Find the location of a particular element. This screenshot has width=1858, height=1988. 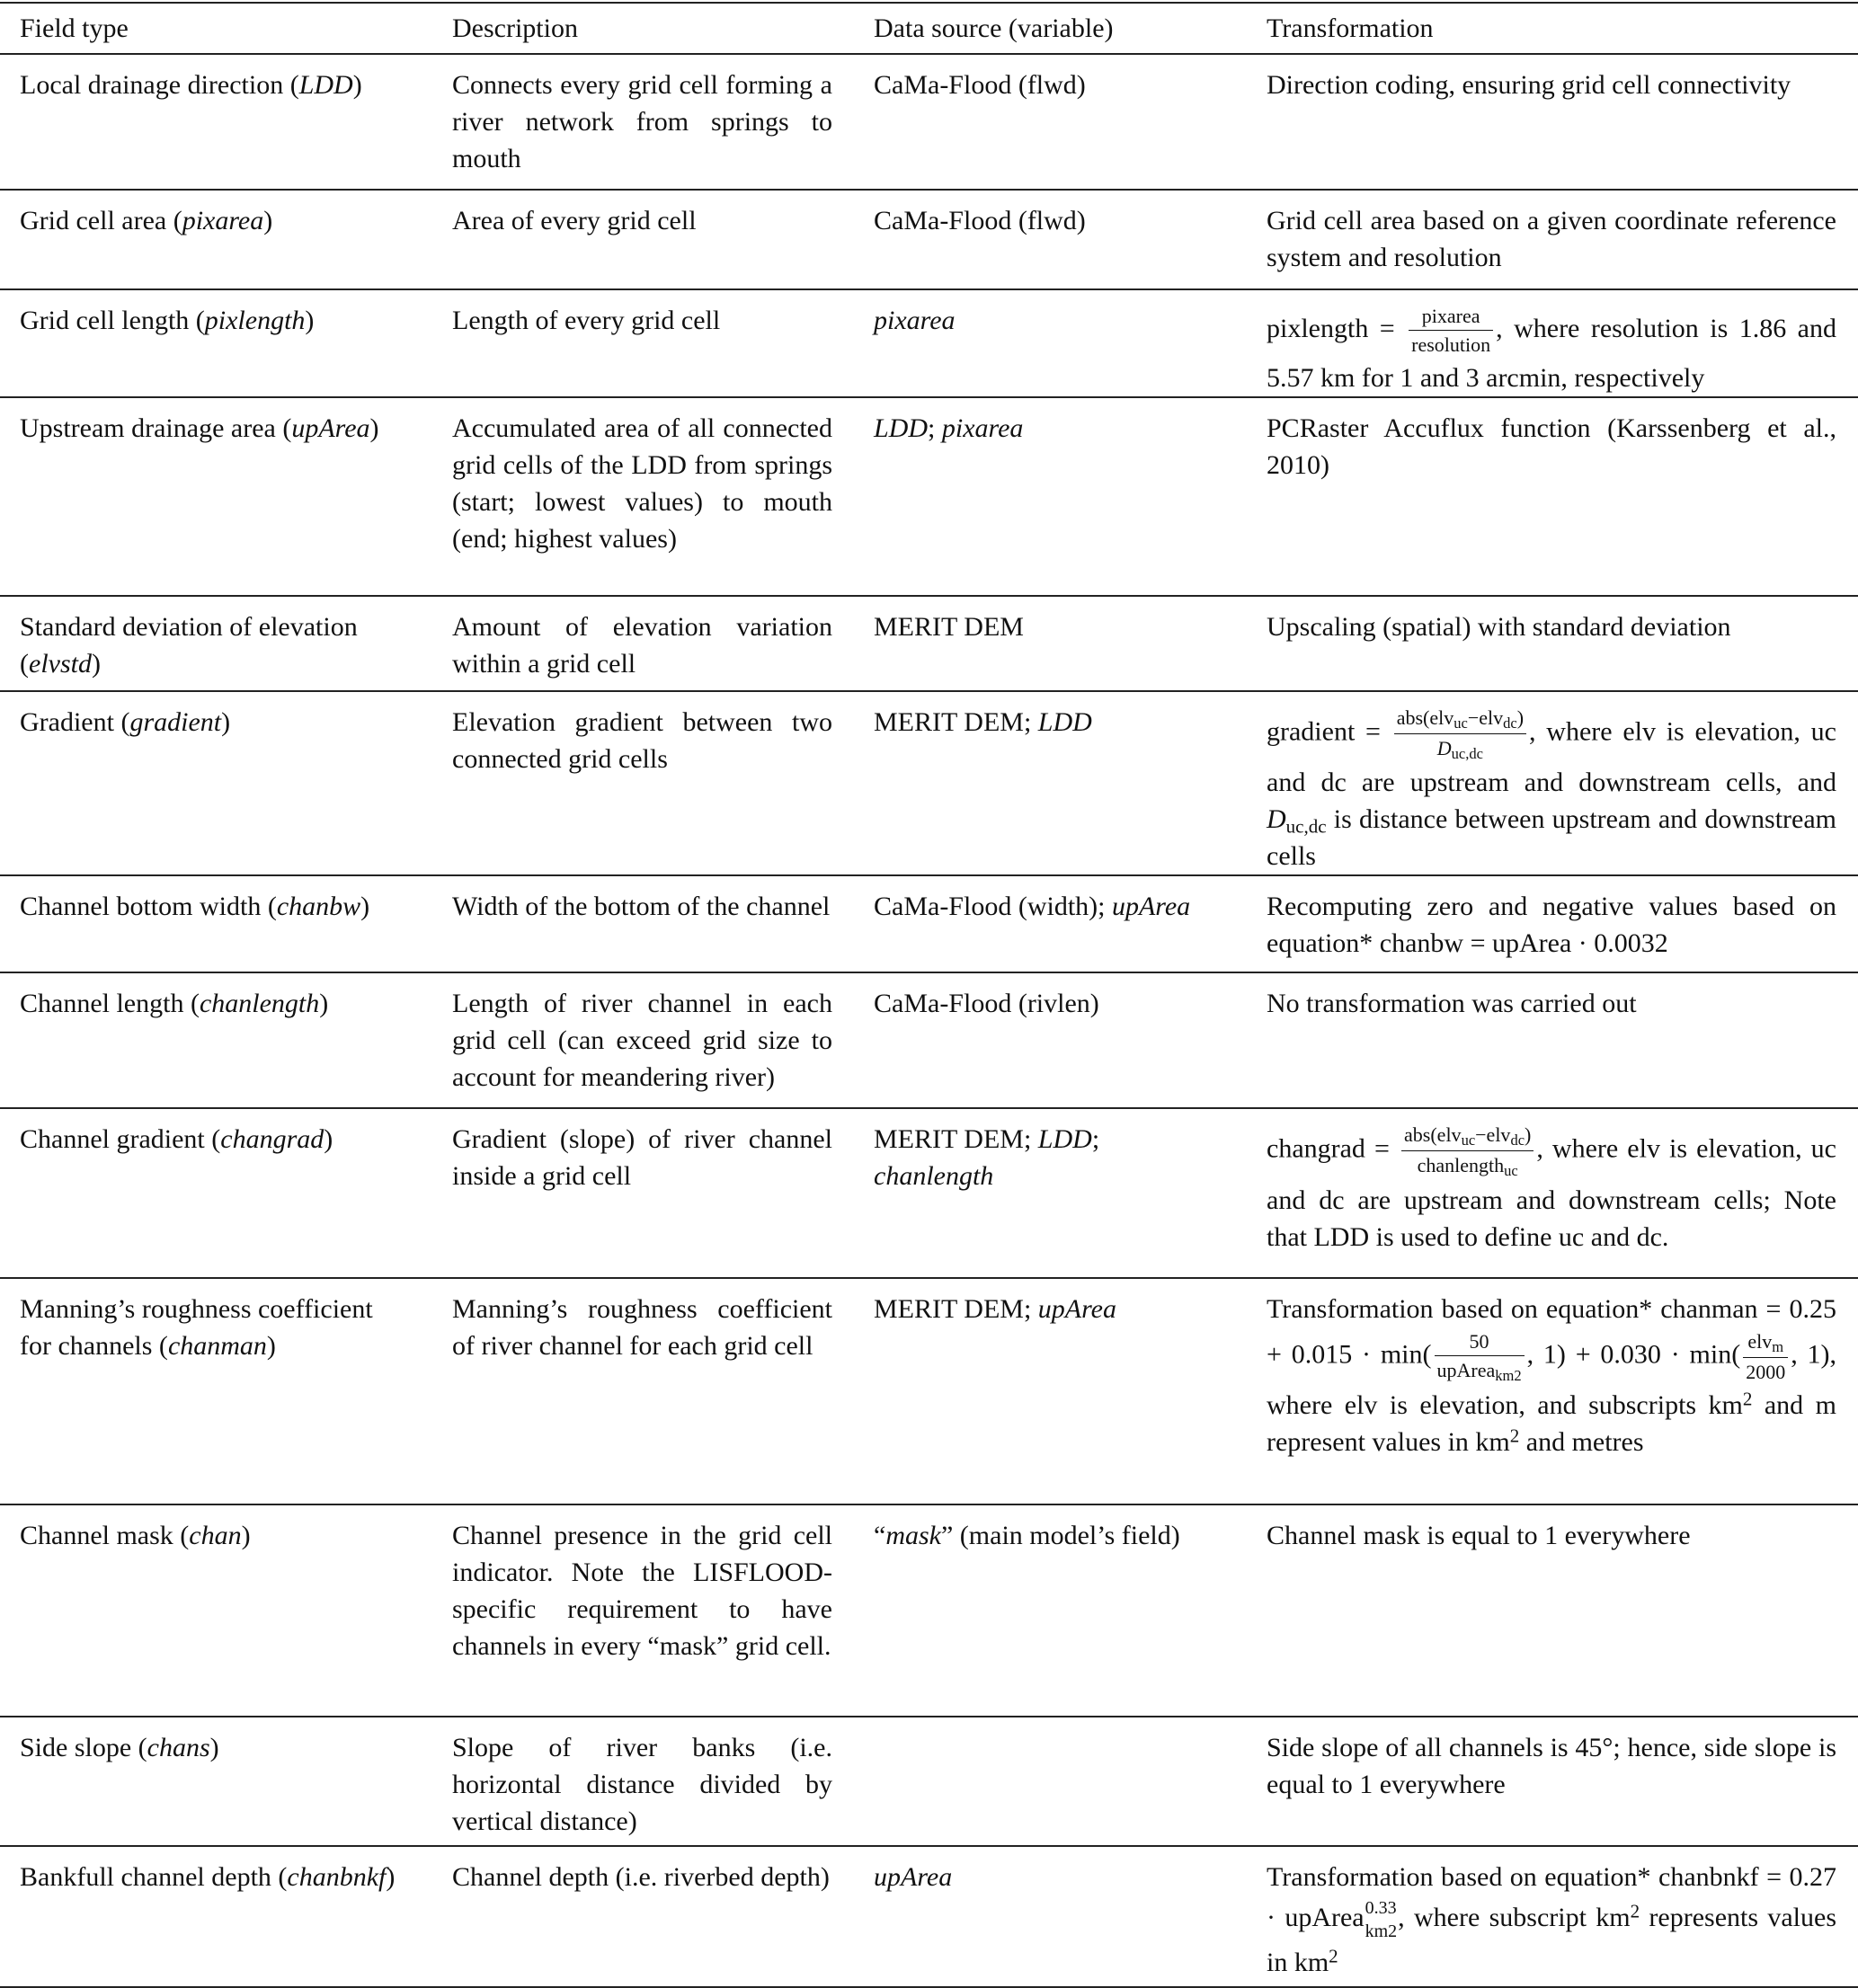

field-type-cell: Gradient (gradient) is located at coordinates (216, 783).